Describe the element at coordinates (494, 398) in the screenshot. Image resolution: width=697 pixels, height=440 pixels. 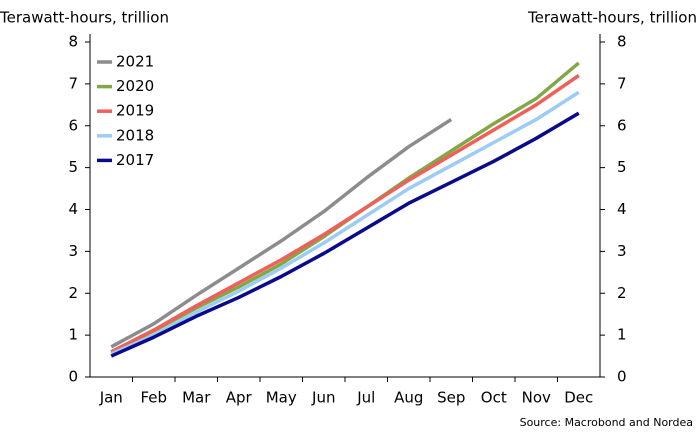
I see `x-tick-label: Oct` at that location.